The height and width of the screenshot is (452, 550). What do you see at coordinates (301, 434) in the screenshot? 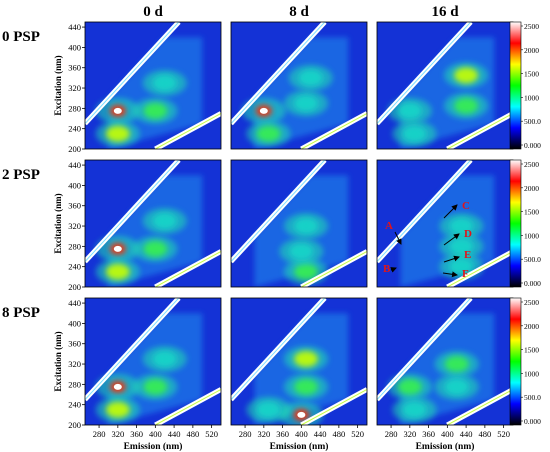
I see `x-tick-label: 400` at bounding box center [301, 434].